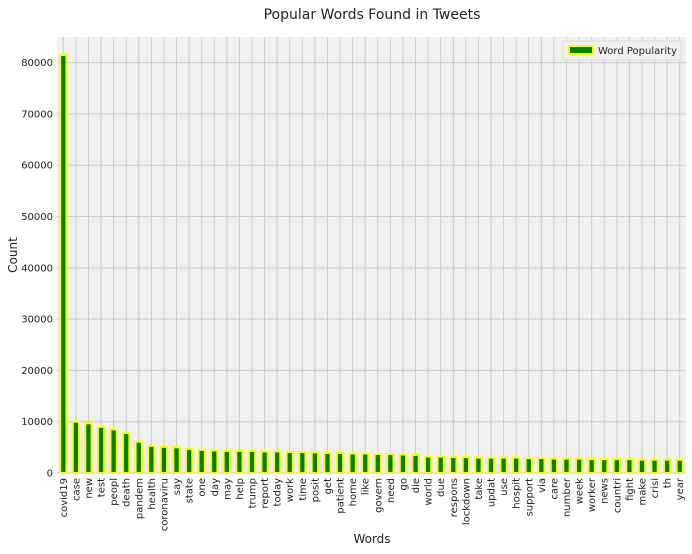  I want to click on y-tick-label: 60000, so click(37, 166).